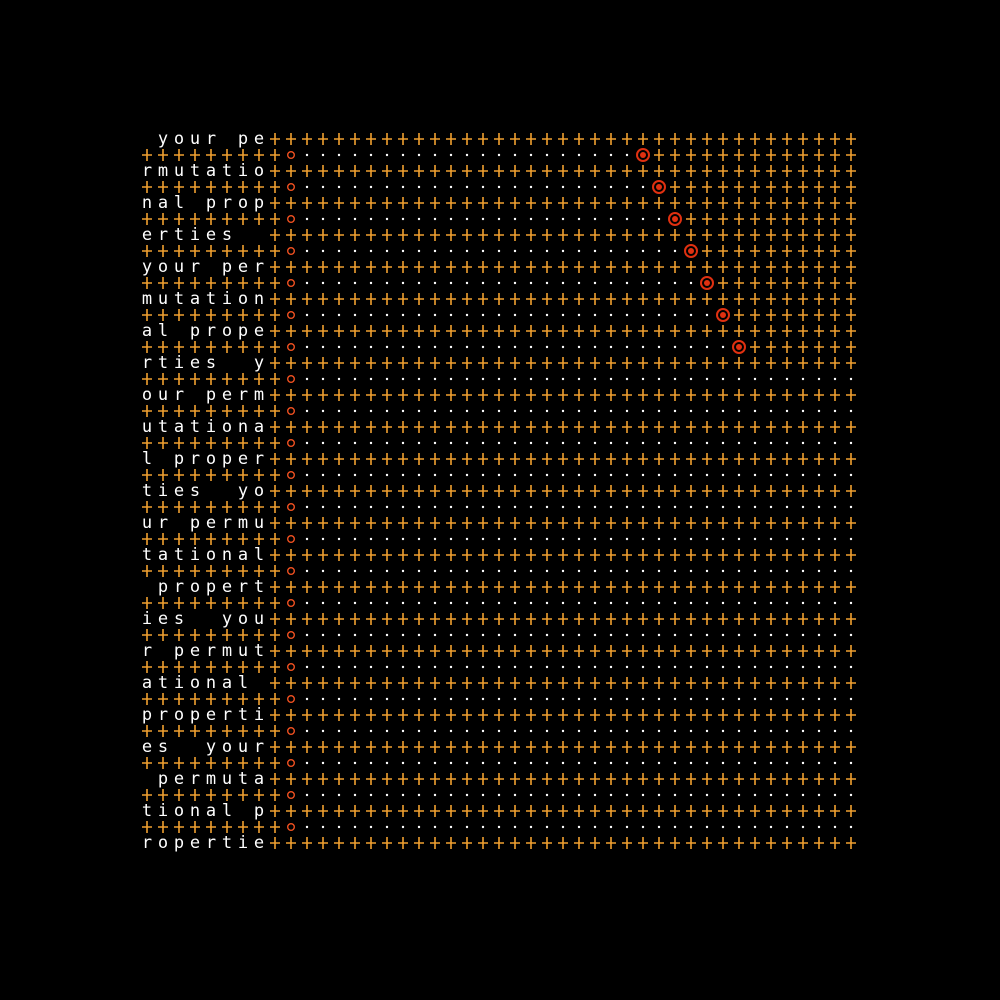 This screenshot has height=1000, width=1000. What do you see at coordinates (195, 715) in the screenshot?
I see `text-char: p` at bounding box center [195, 715].